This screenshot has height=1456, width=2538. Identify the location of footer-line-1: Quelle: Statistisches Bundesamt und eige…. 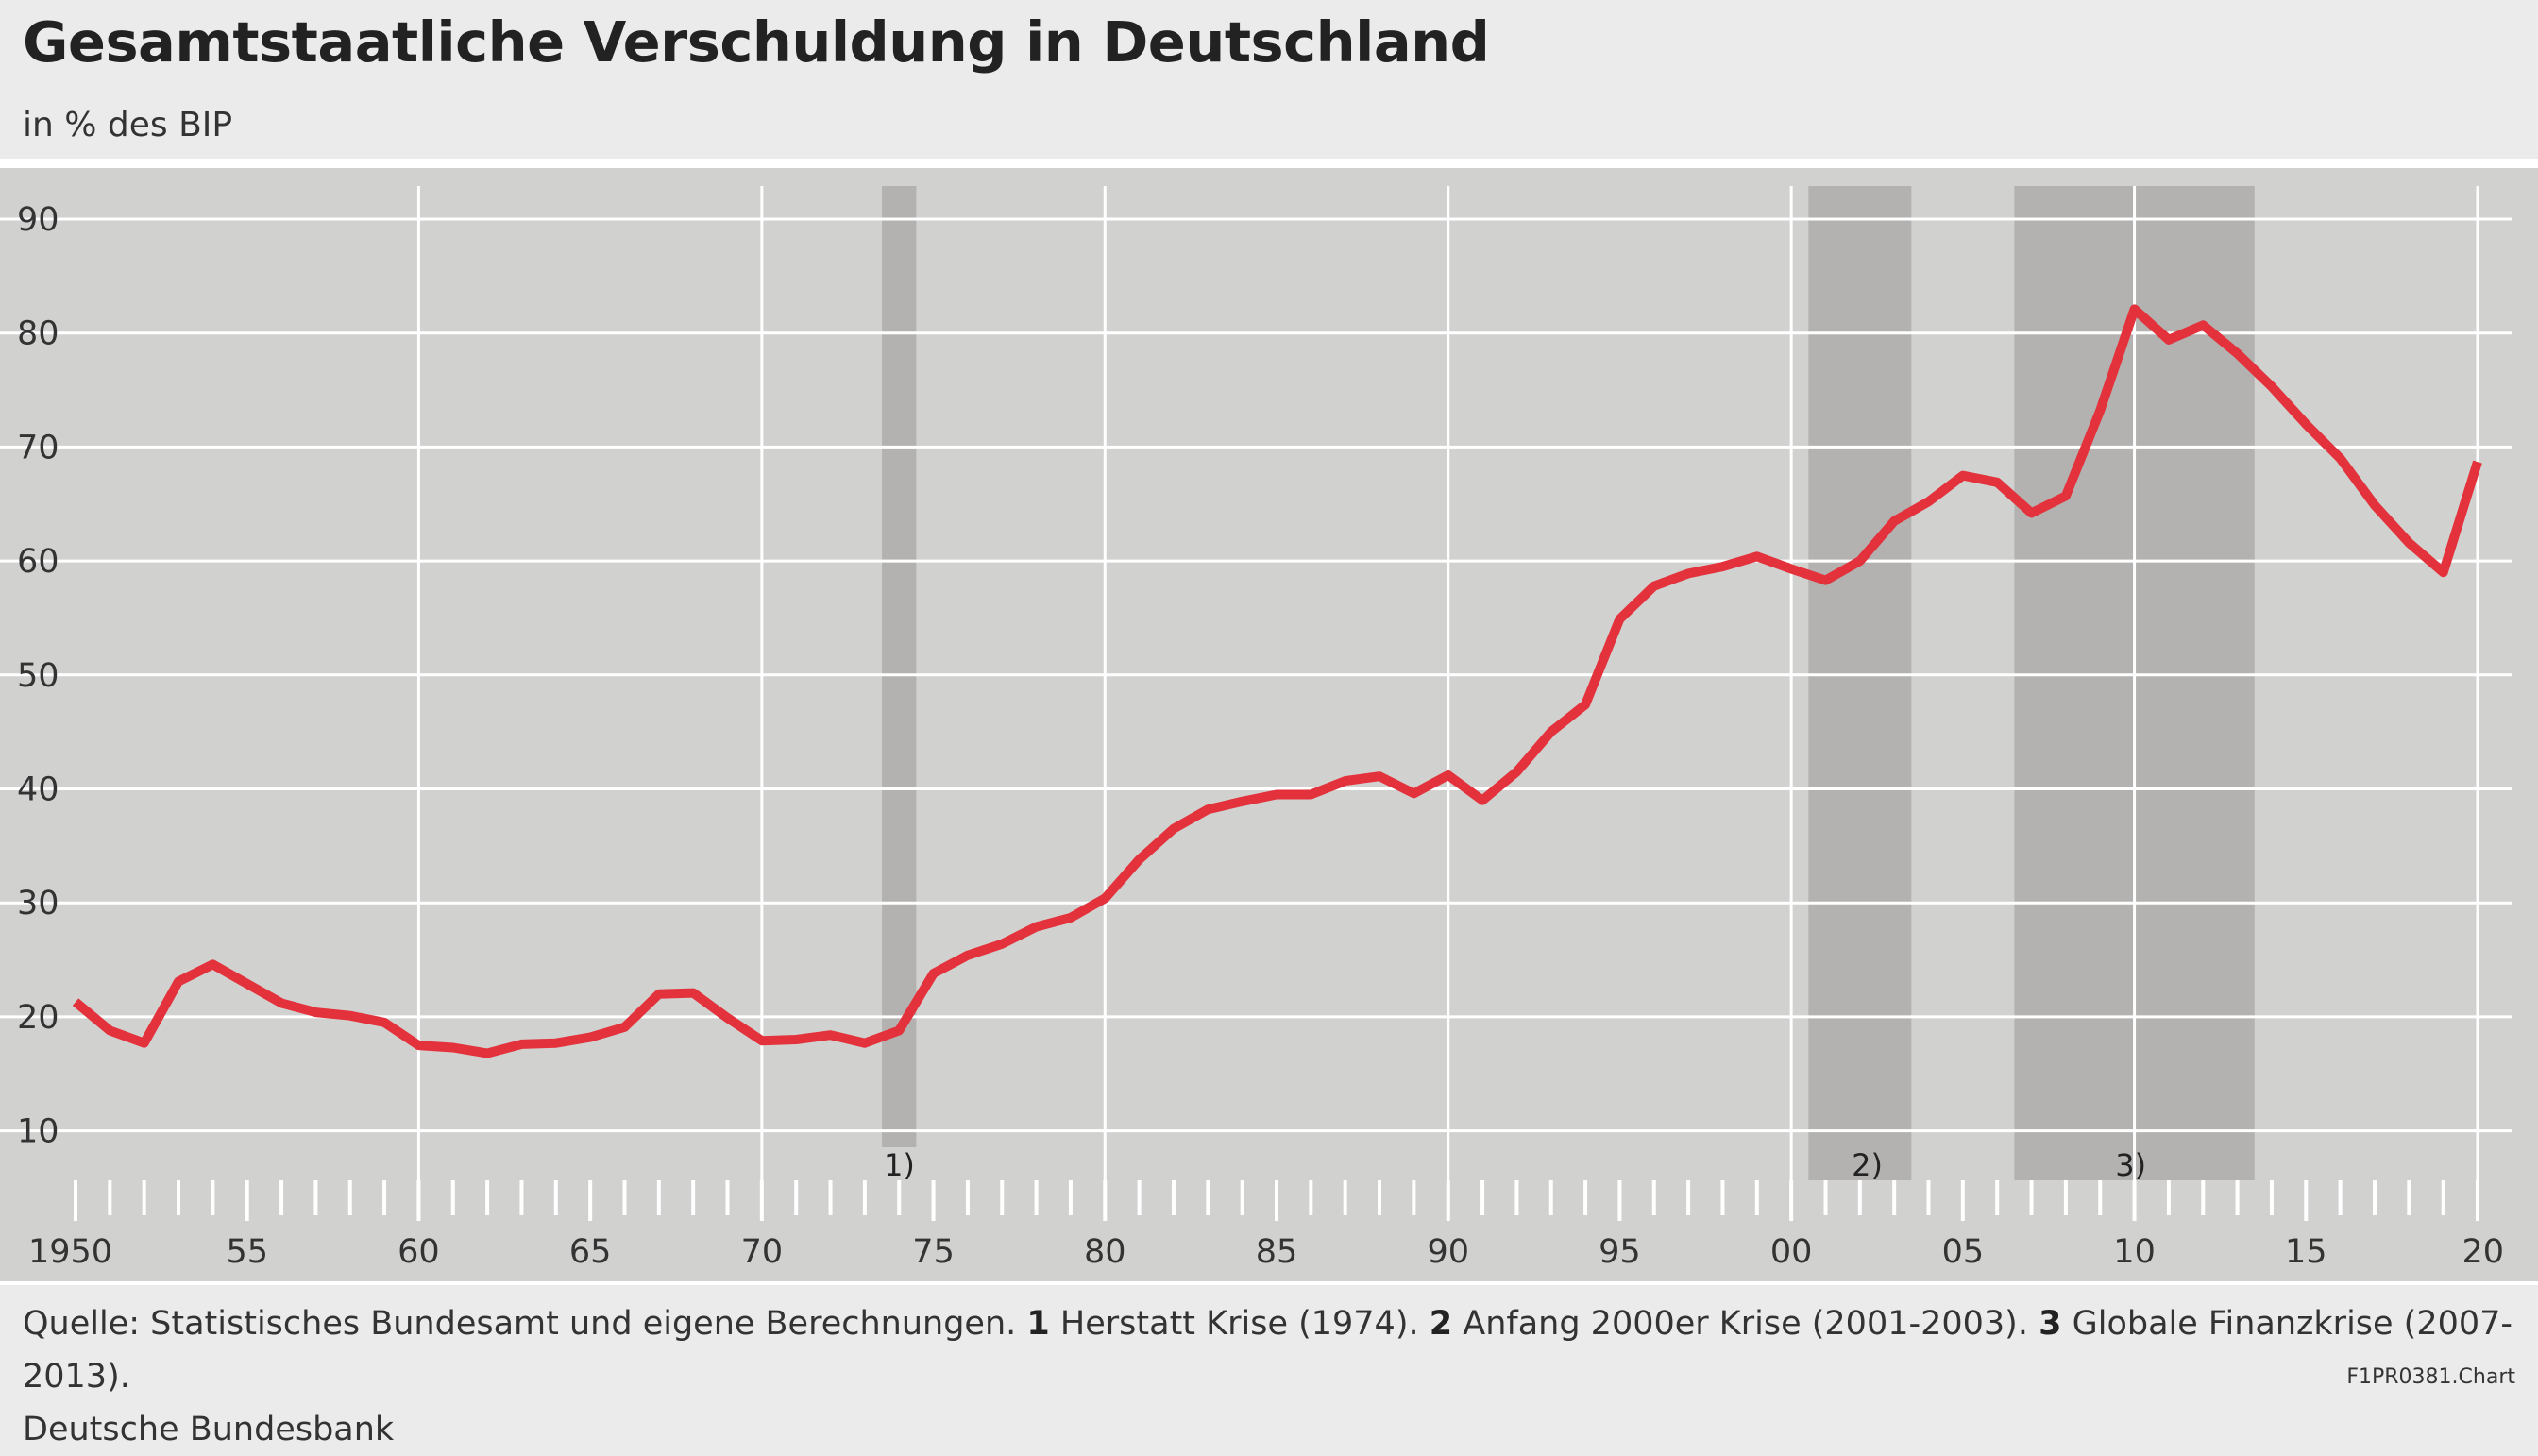
(1269, 1350).